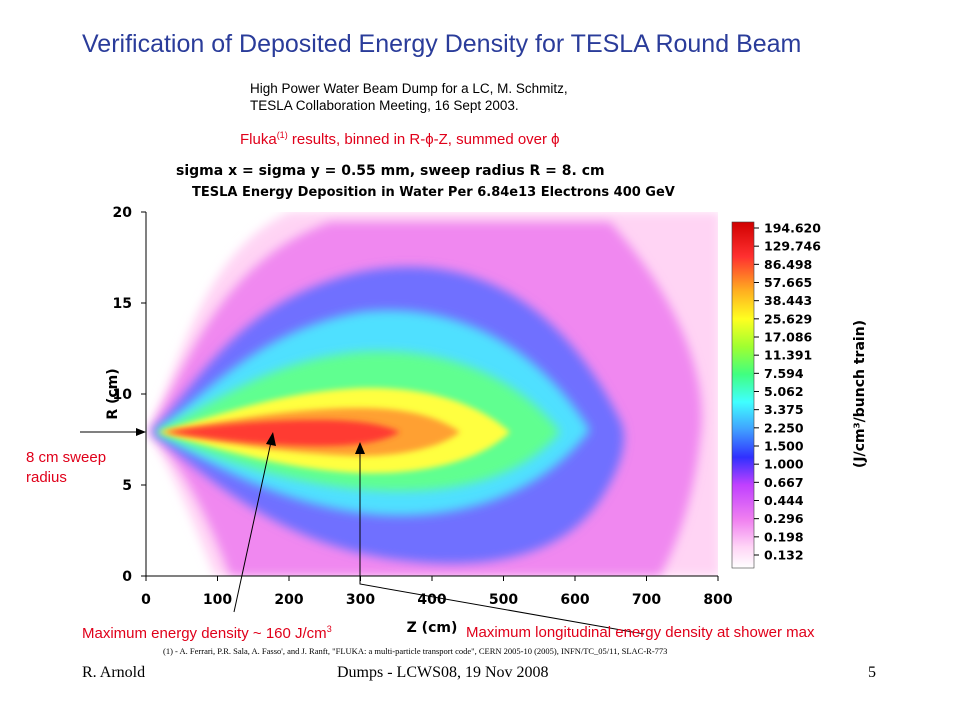 The width and height of the screenshot is (960, 720). What do you see at coordinates (784, 482) in the screenshot?
I see `colorbar-tick-label-14: 0.667` at bounding box center [784, 482].